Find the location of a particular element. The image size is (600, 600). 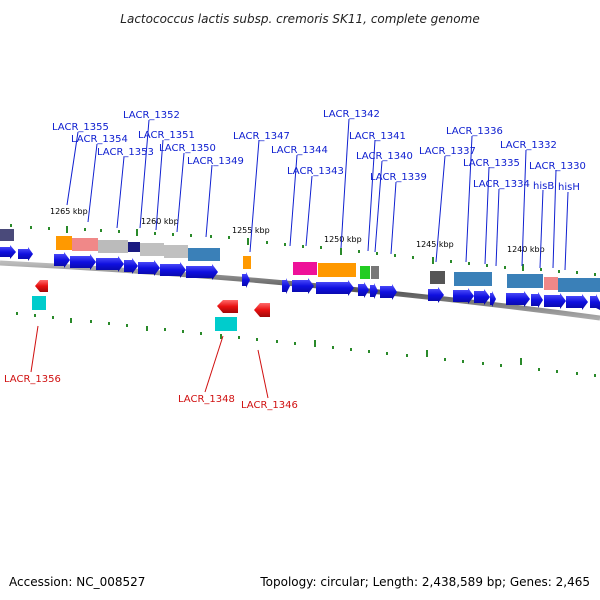

plus-strand-genes is located at coordinates (300, 277).